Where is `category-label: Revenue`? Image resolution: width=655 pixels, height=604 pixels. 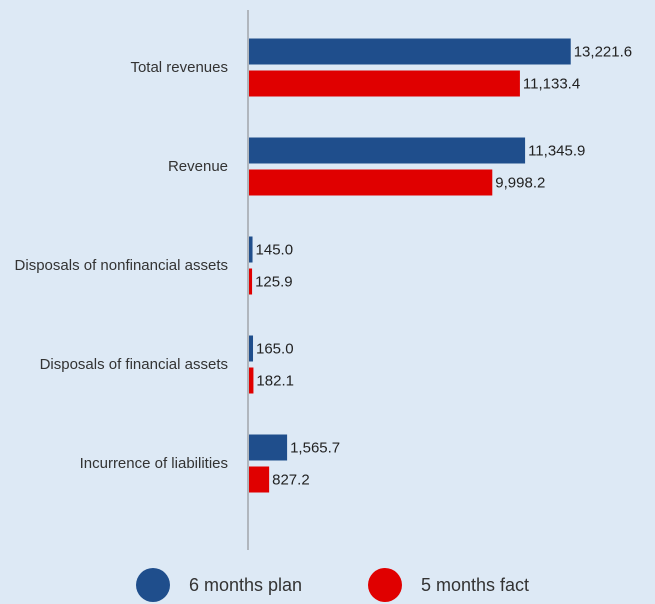 category-label: Revenue is located at coordinates (197, 166).